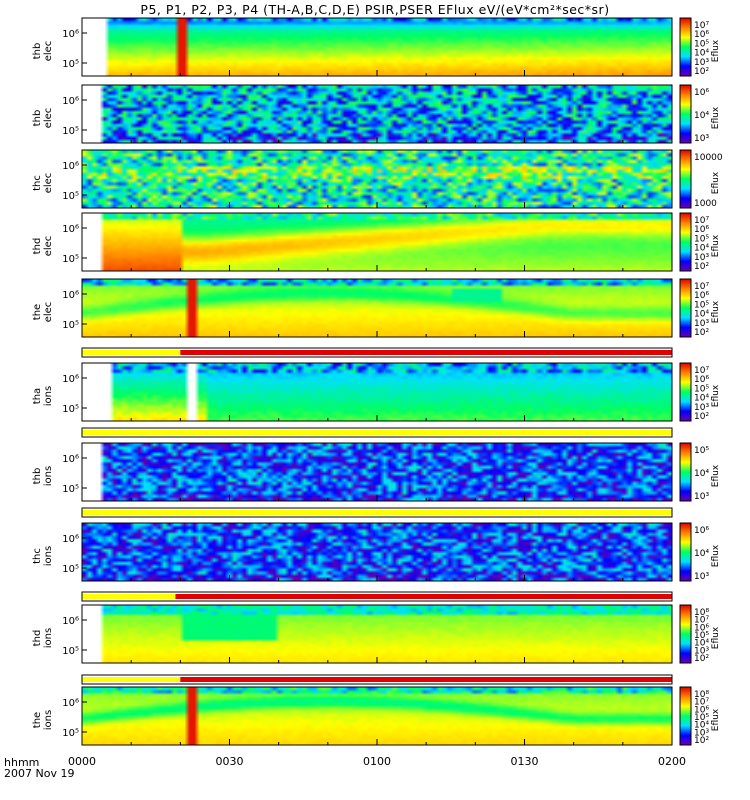 The height and width of the screenshot is (800, 750). I want to click on spectrogram-panel-thb-ions, so click(386, 472).